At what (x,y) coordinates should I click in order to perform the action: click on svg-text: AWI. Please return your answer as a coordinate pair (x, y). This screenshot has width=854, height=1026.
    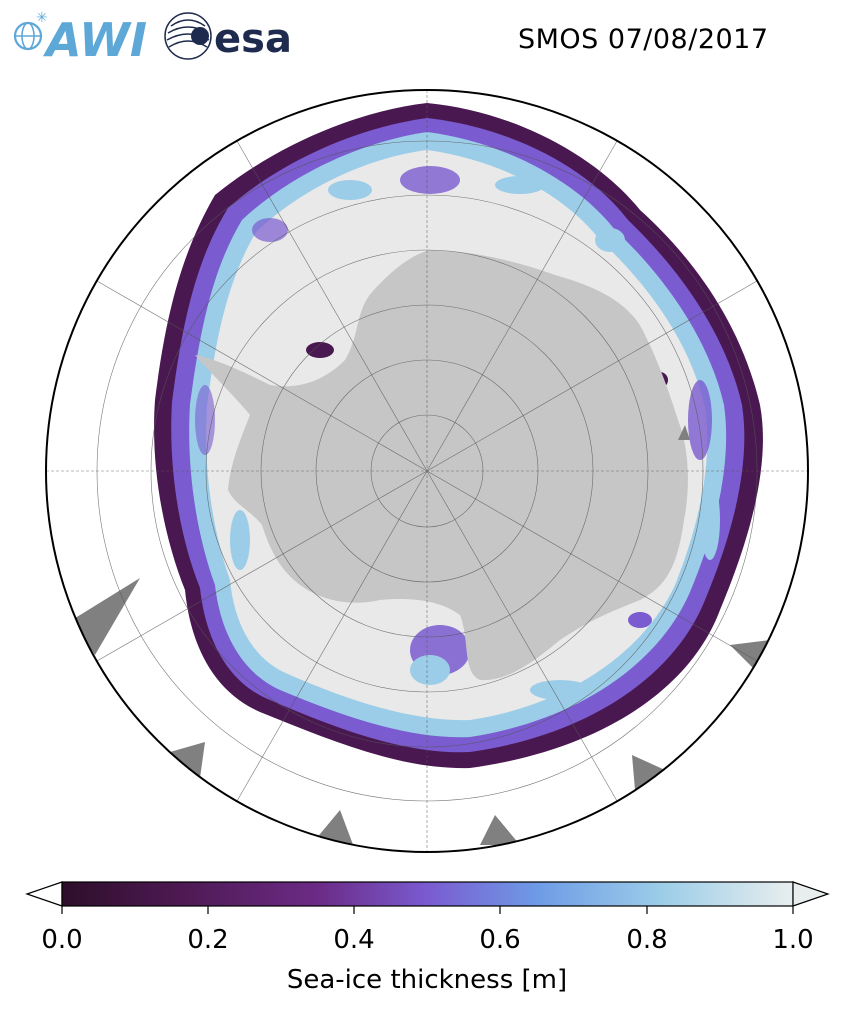
    Looking at the image, I should click on (95, 39).